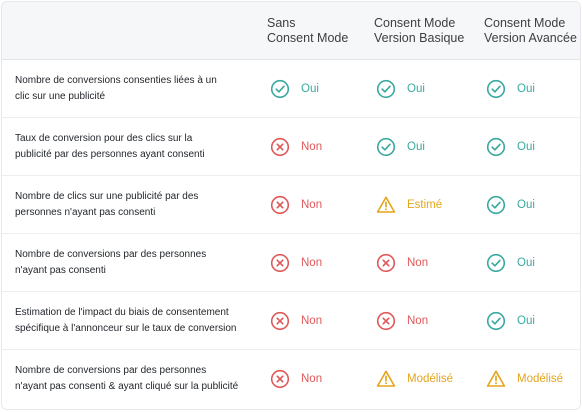 This screenshot has height=412, width=582. I want to click on column-header-line: Version Avancée, so click(530, 38).